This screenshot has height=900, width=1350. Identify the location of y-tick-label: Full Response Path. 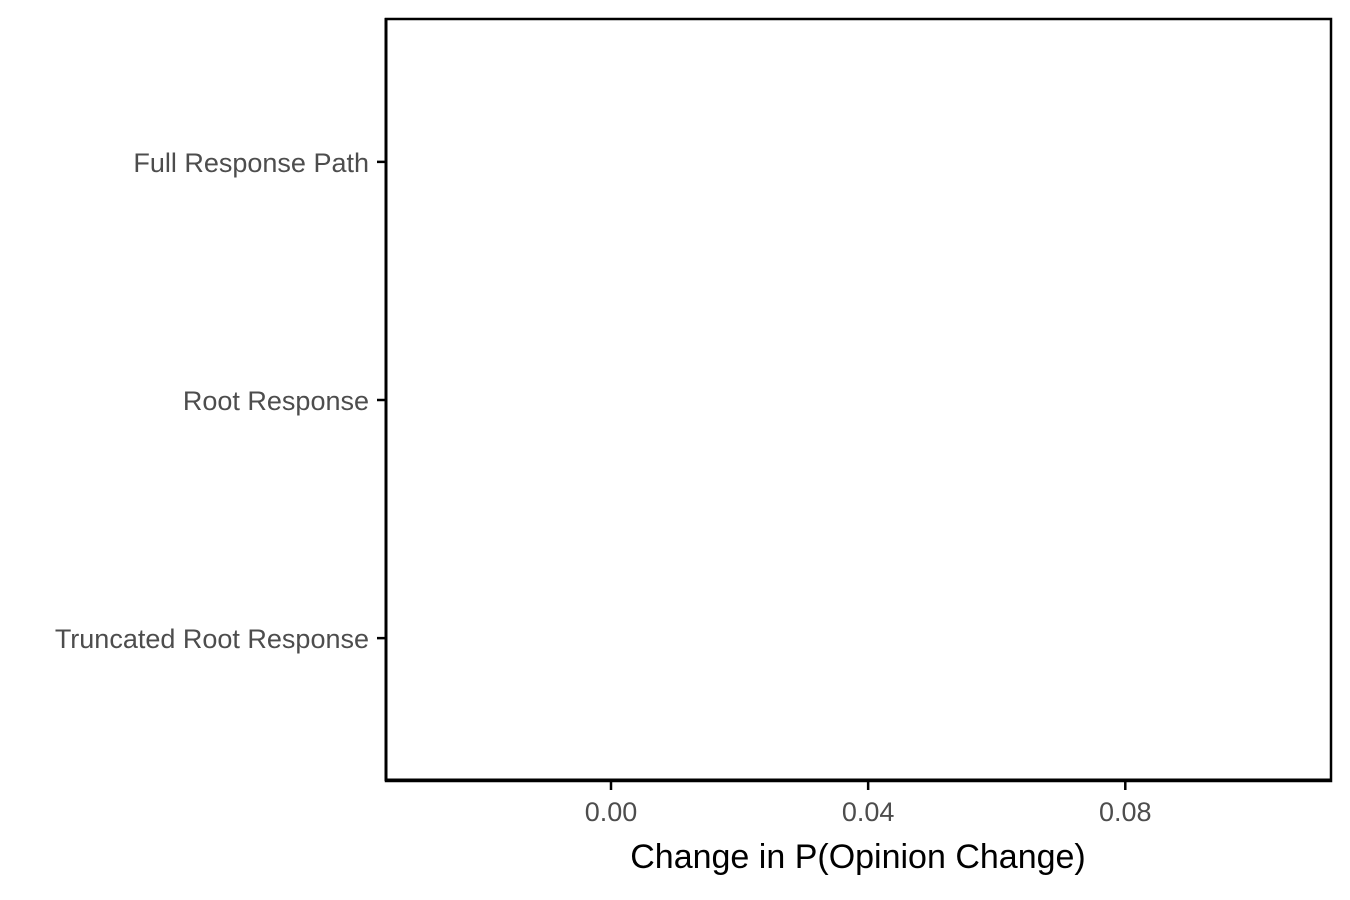
(251, 163).